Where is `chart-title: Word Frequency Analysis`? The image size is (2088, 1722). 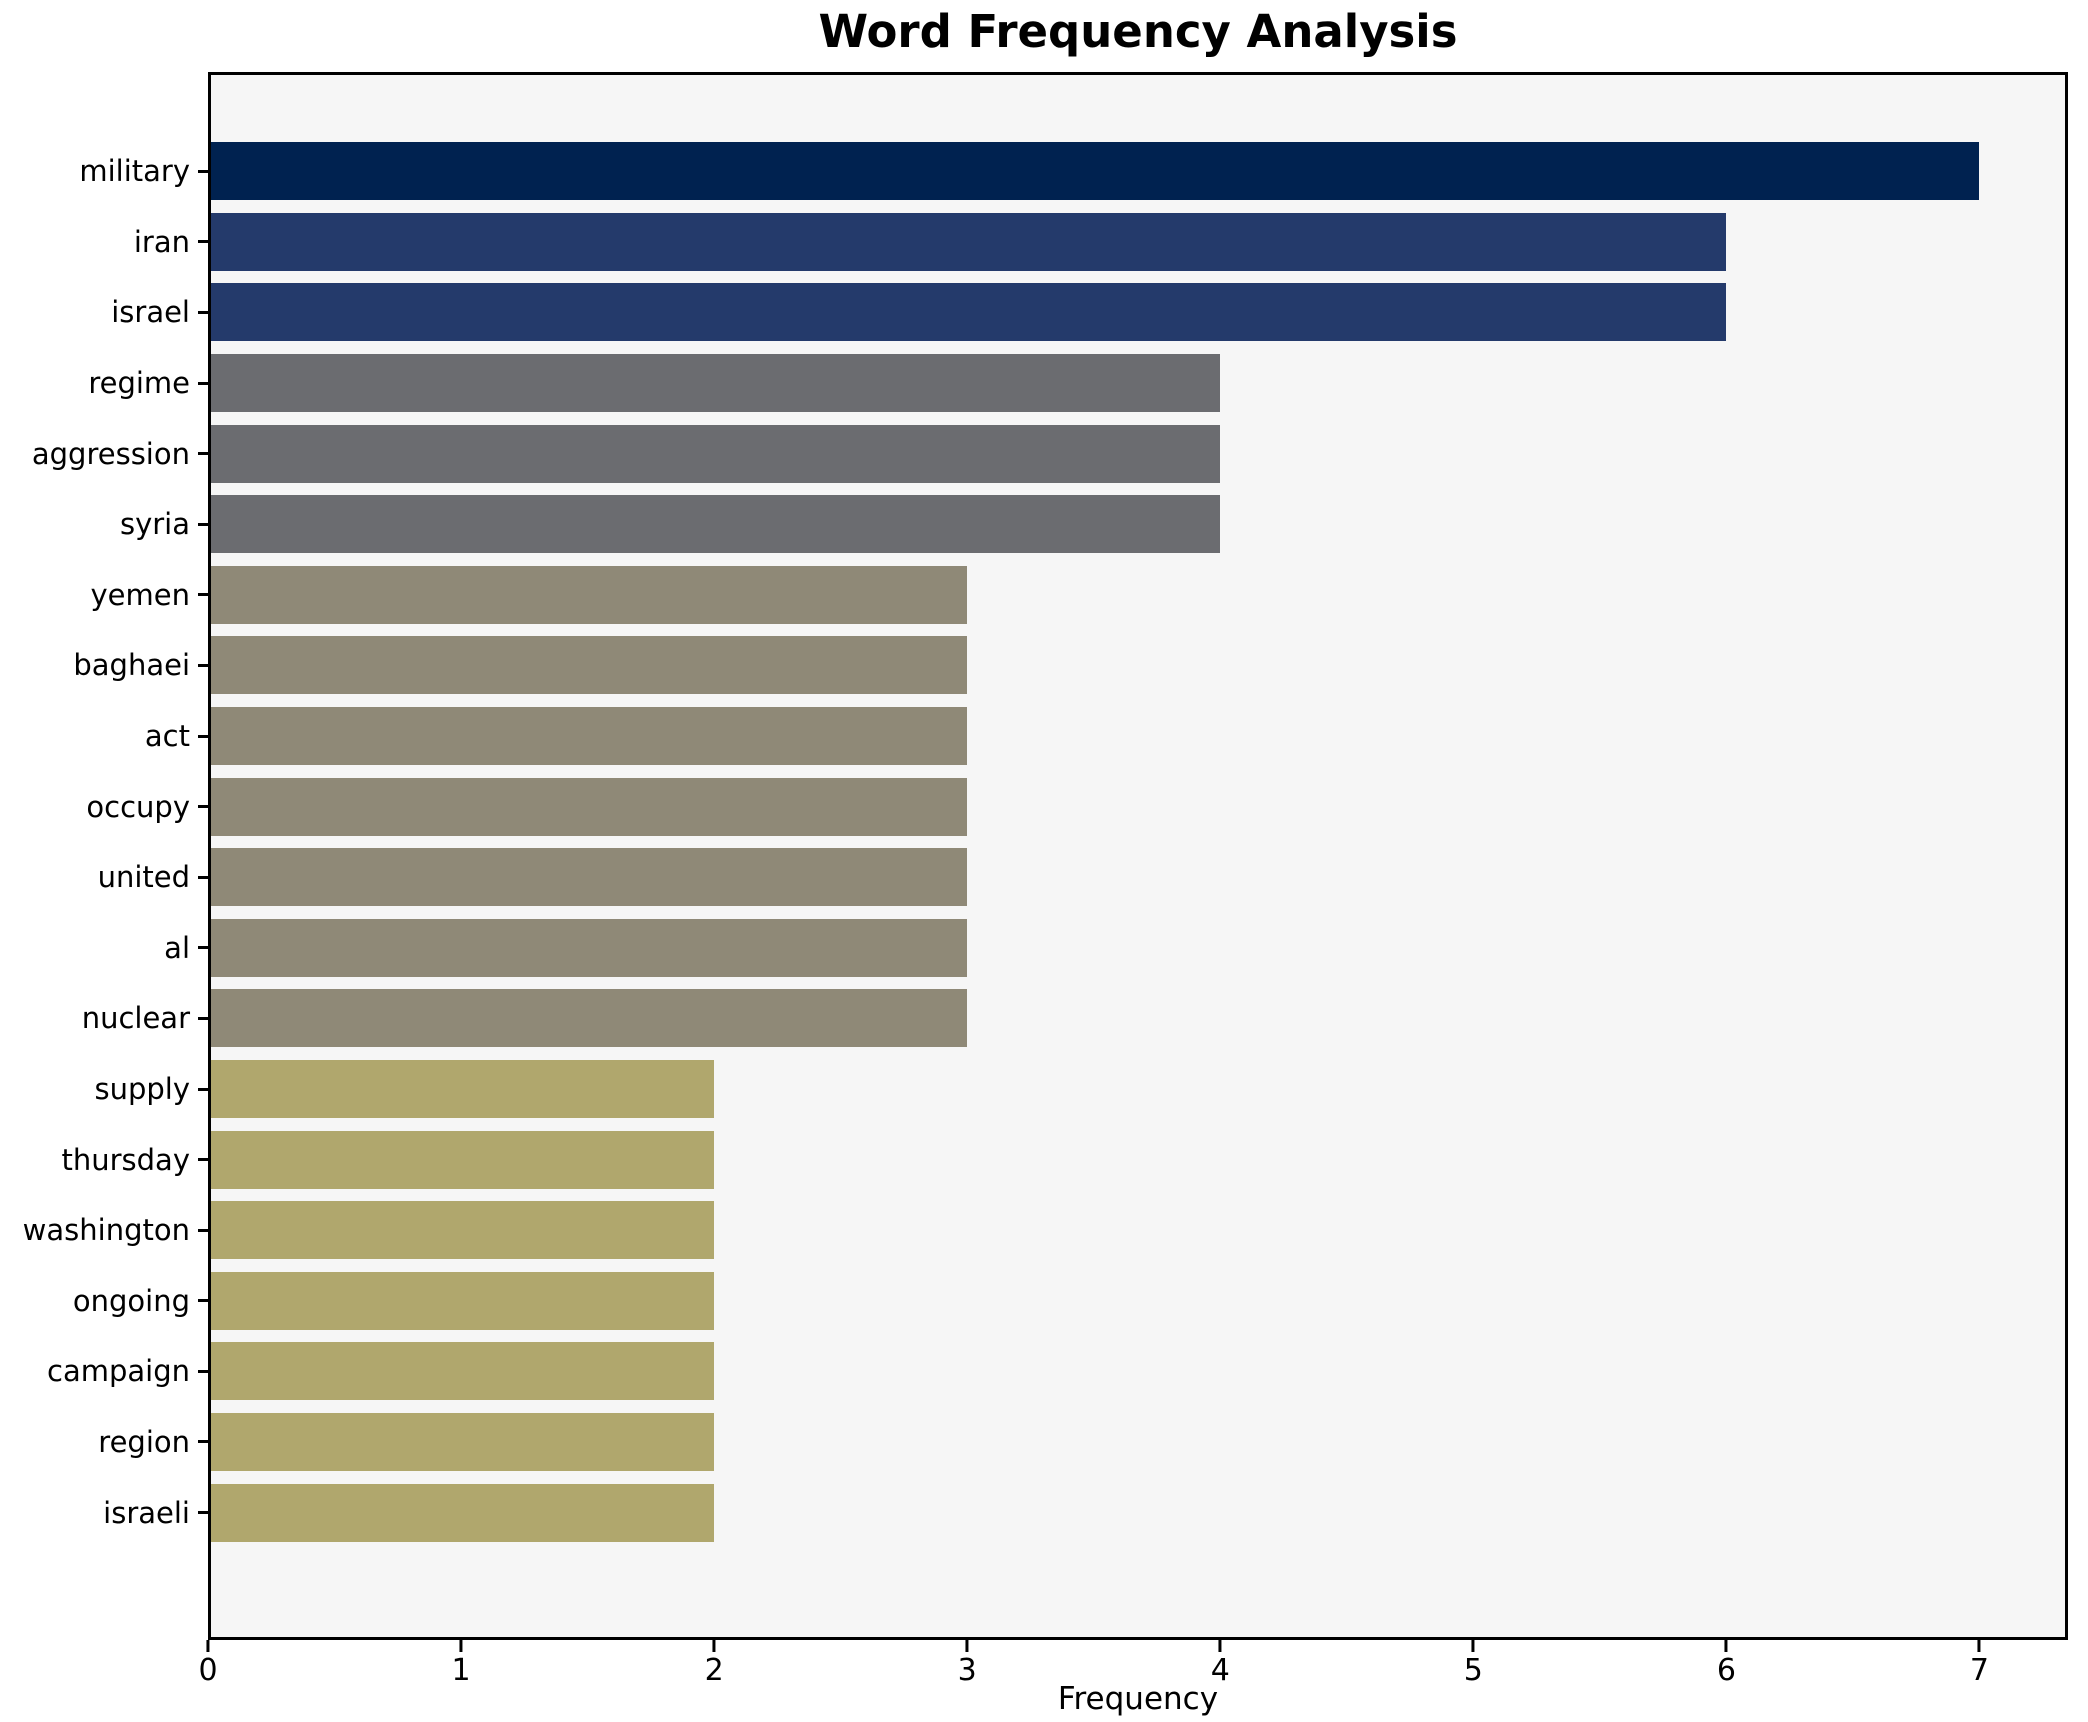 chart-title: Word Frequency Analysis is located at coordinates (1138, 31).